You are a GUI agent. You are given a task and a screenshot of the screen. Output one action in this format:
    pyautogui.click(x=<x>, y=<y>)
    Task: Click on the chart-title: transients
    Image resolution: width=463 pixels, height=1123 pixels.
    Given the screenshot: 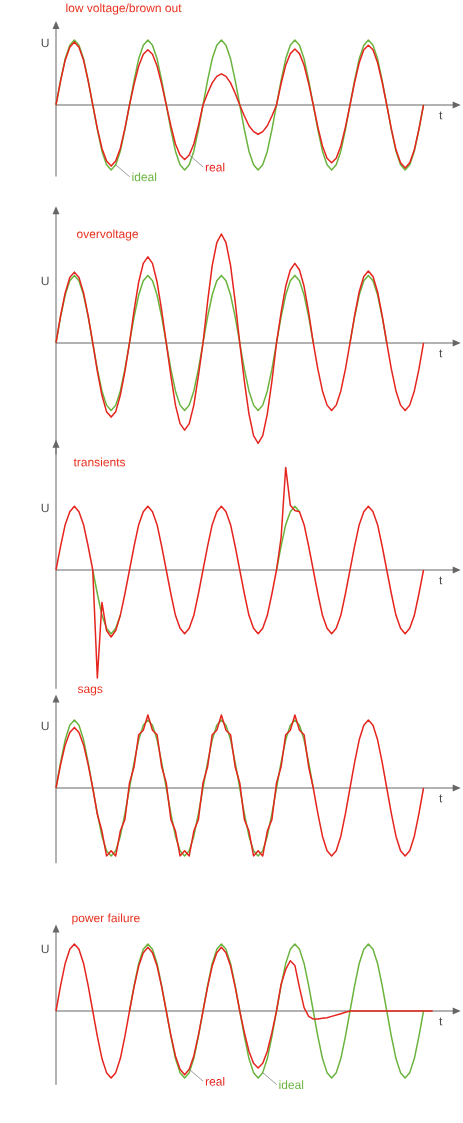 What is the action you would take?
    pyautogui.click(x=99, y=462)
    